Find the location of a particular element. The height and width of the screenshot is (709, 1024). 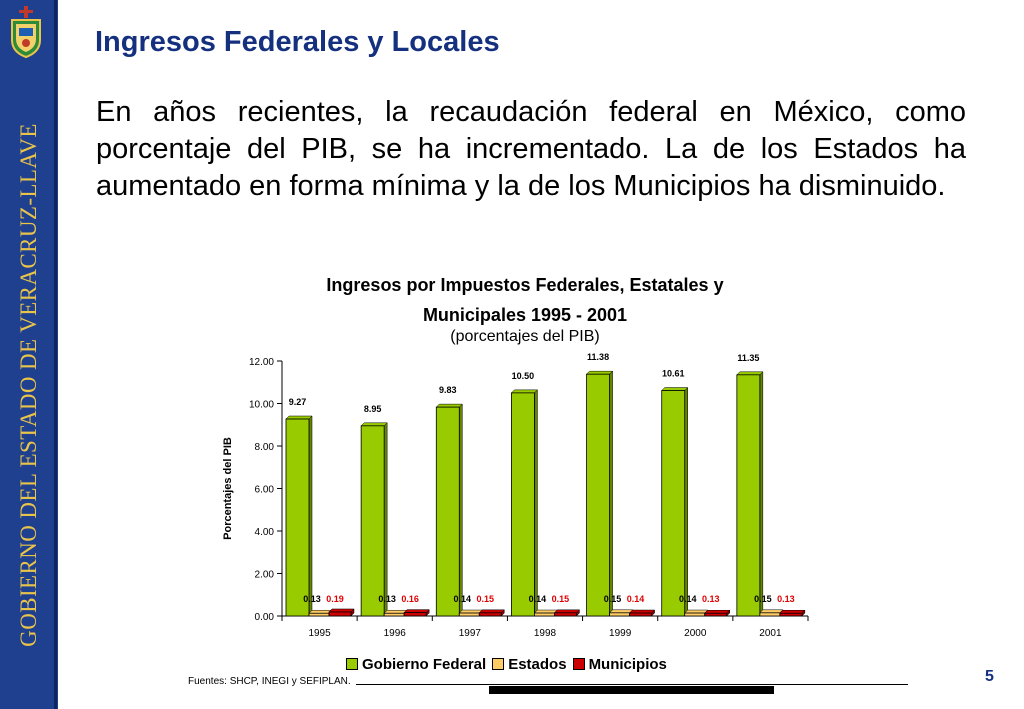

x-tick-label: 1999 is located at coordinates (620, 633).